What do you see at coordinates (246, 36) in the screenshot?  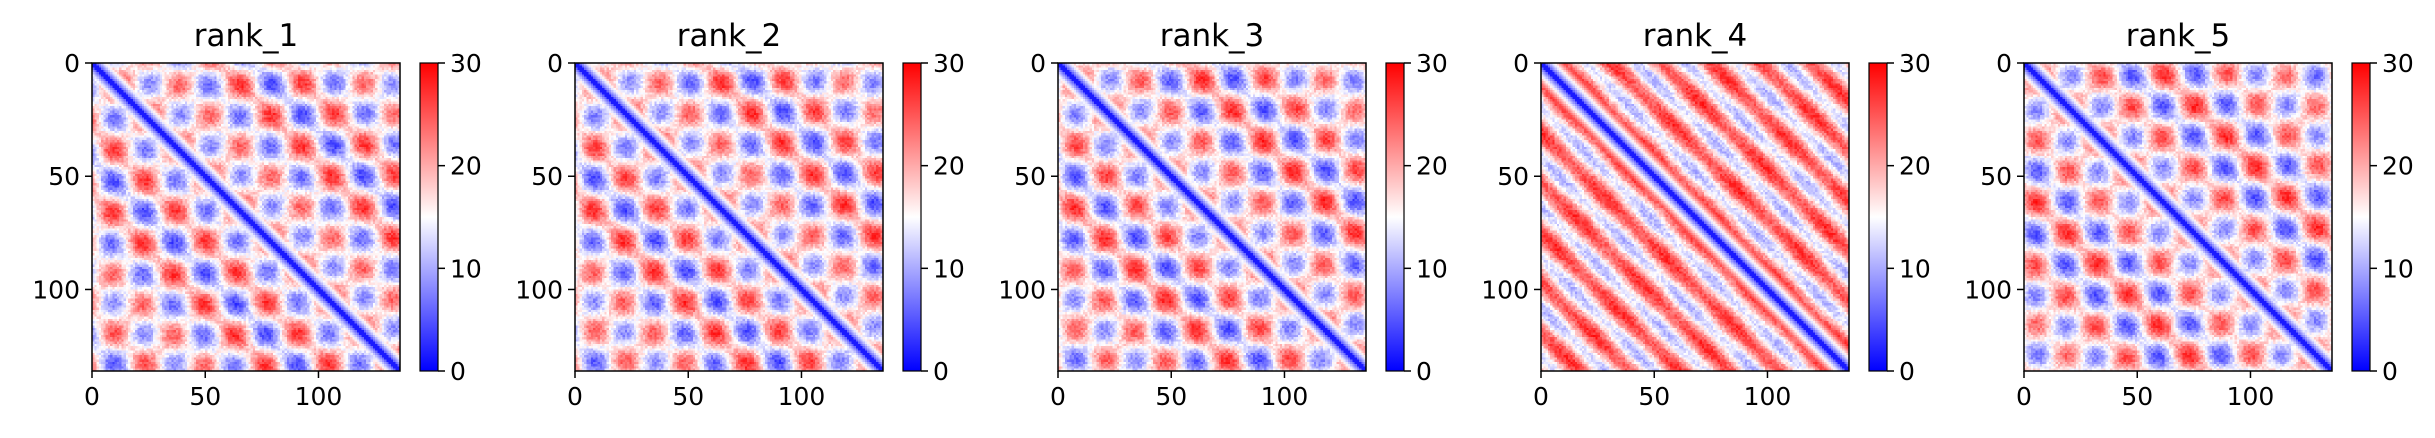 I see `panel-title: rank_1` at bounding box center [246, 36].